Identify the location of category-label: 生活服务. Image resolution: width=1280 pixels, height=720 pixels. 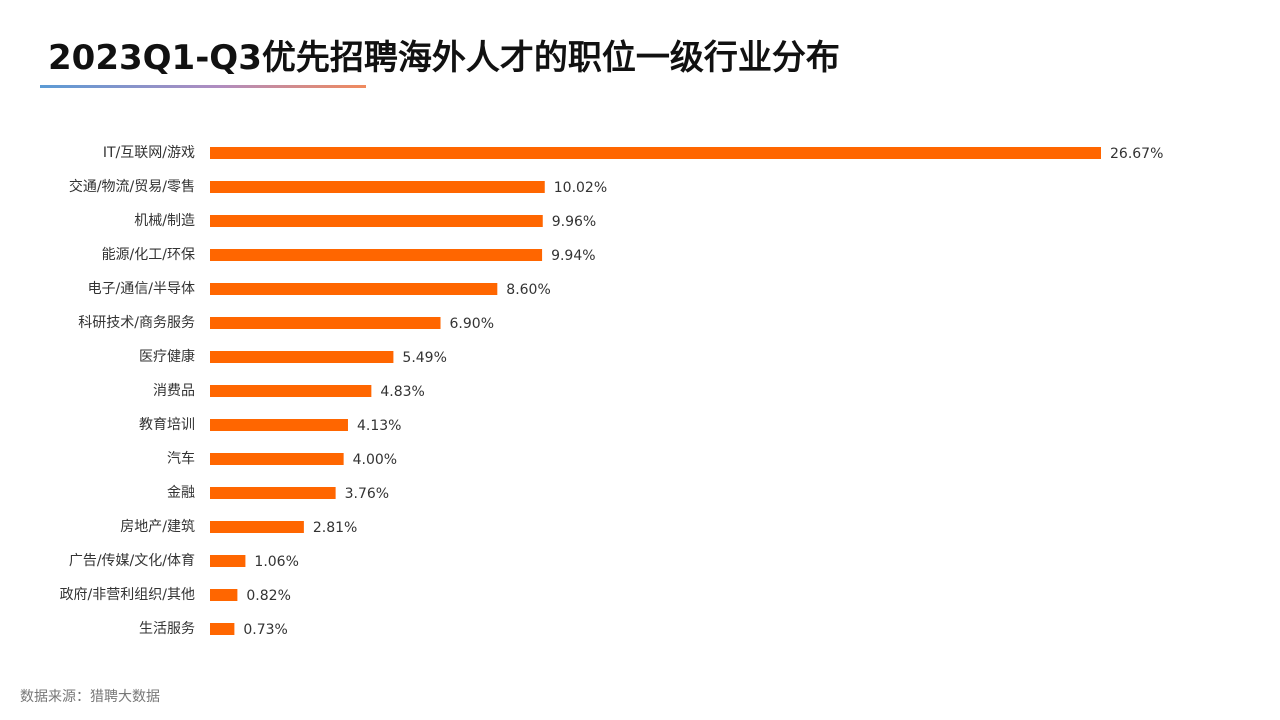
(167, 629).